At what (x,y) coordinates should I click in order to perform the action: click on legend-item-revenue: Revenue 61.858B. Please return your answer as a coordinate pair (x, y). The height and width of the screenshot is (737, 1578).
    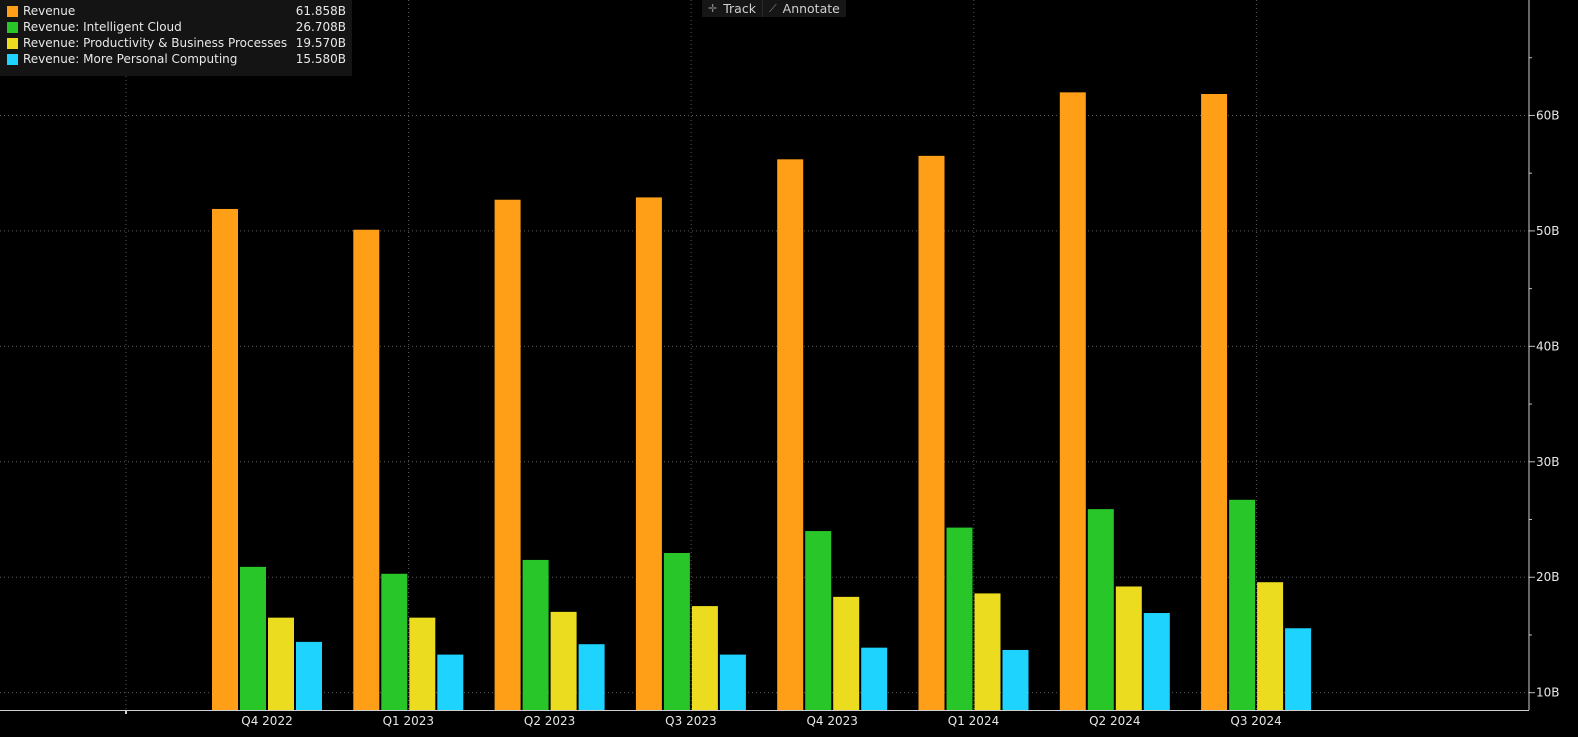
    Looking at the image, I should click on (176, 11).